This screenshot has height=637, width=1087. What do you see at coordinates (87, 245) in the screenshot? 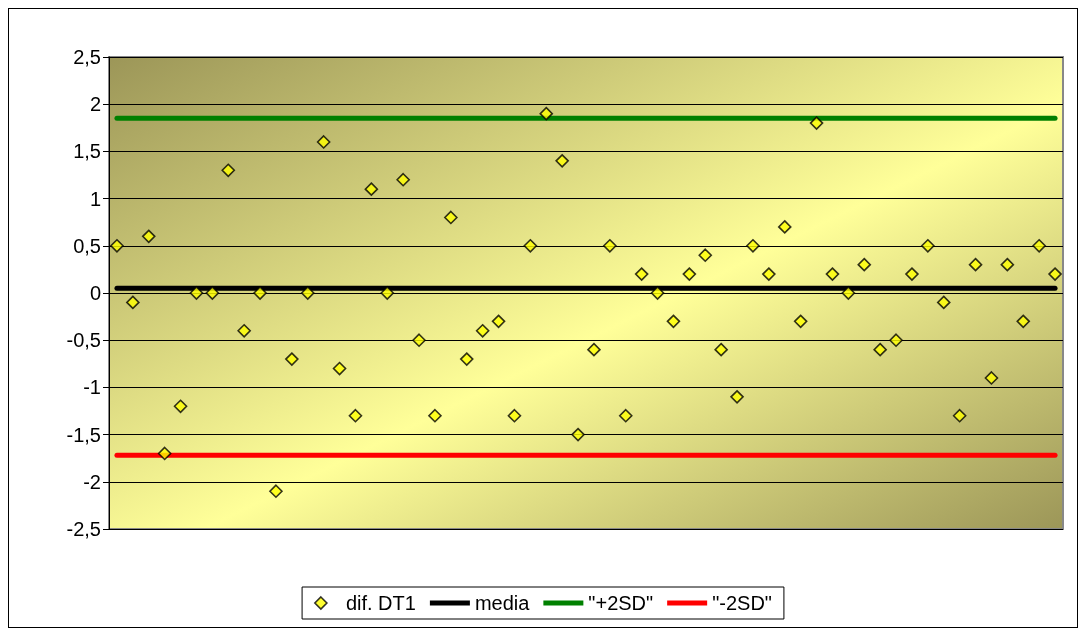
I see `y-tick-label: 0,5` at bounding box center [87, 245].